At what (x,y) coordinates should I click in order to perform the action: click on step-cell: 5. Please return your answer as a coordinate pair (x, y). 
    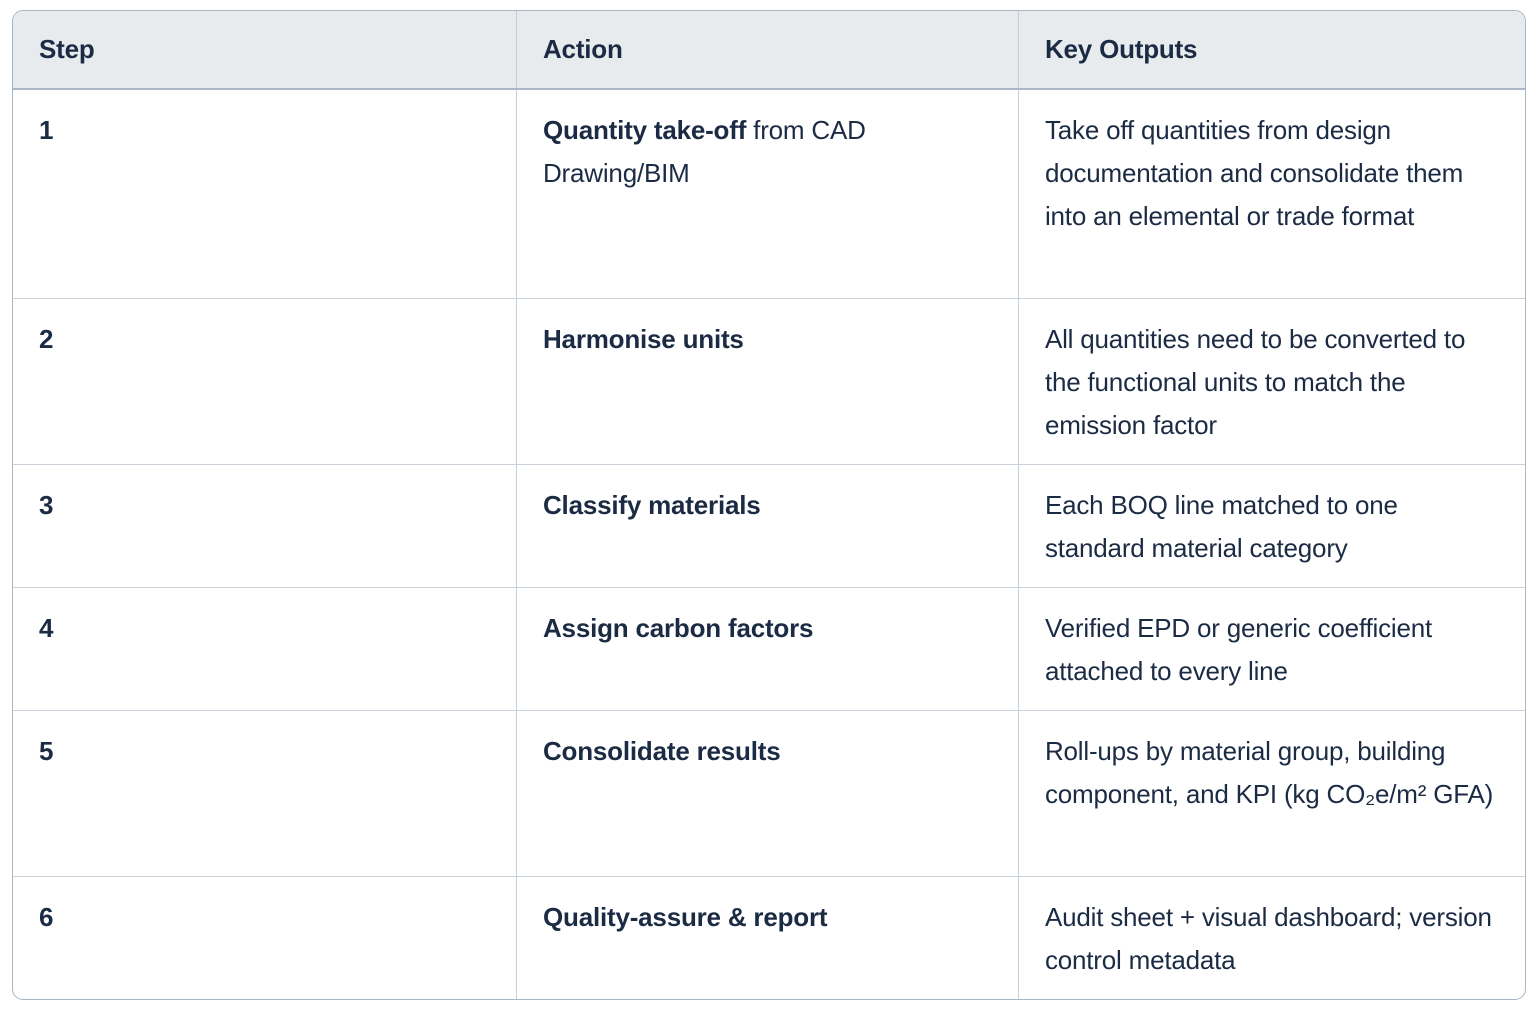
    Looking at the image, I should click on (265, 792).